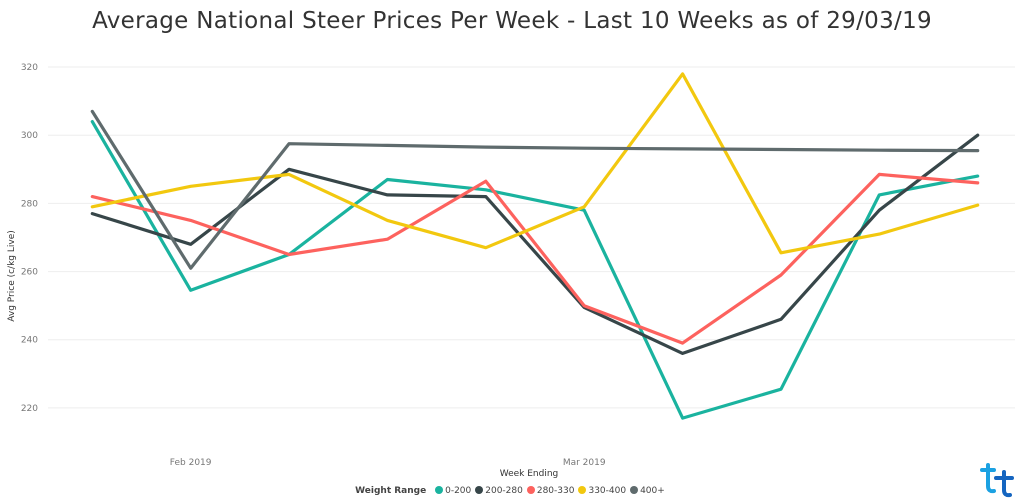 The image size is (1024, 503). What do you see at coordinates (12, 276) in the screenshot?
I see `y-axis-title: Avg Price (c/kg Live)` at bounding box center [12, 276].